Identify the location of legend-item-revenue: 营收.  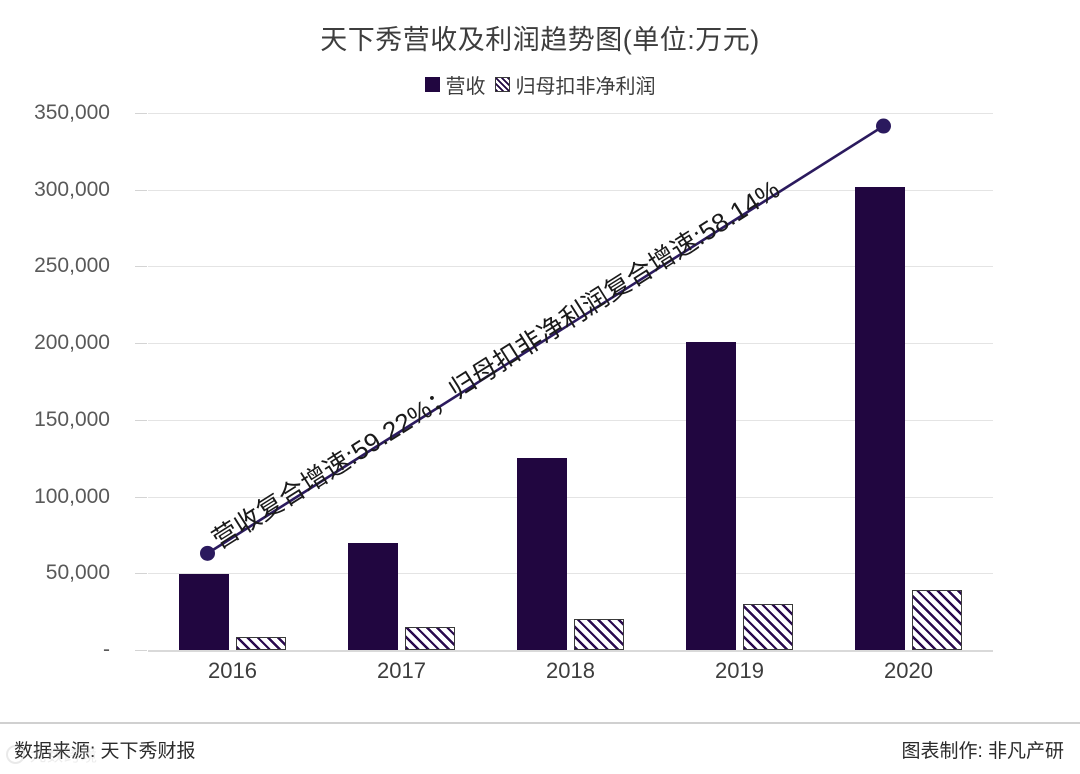
(455, 84).